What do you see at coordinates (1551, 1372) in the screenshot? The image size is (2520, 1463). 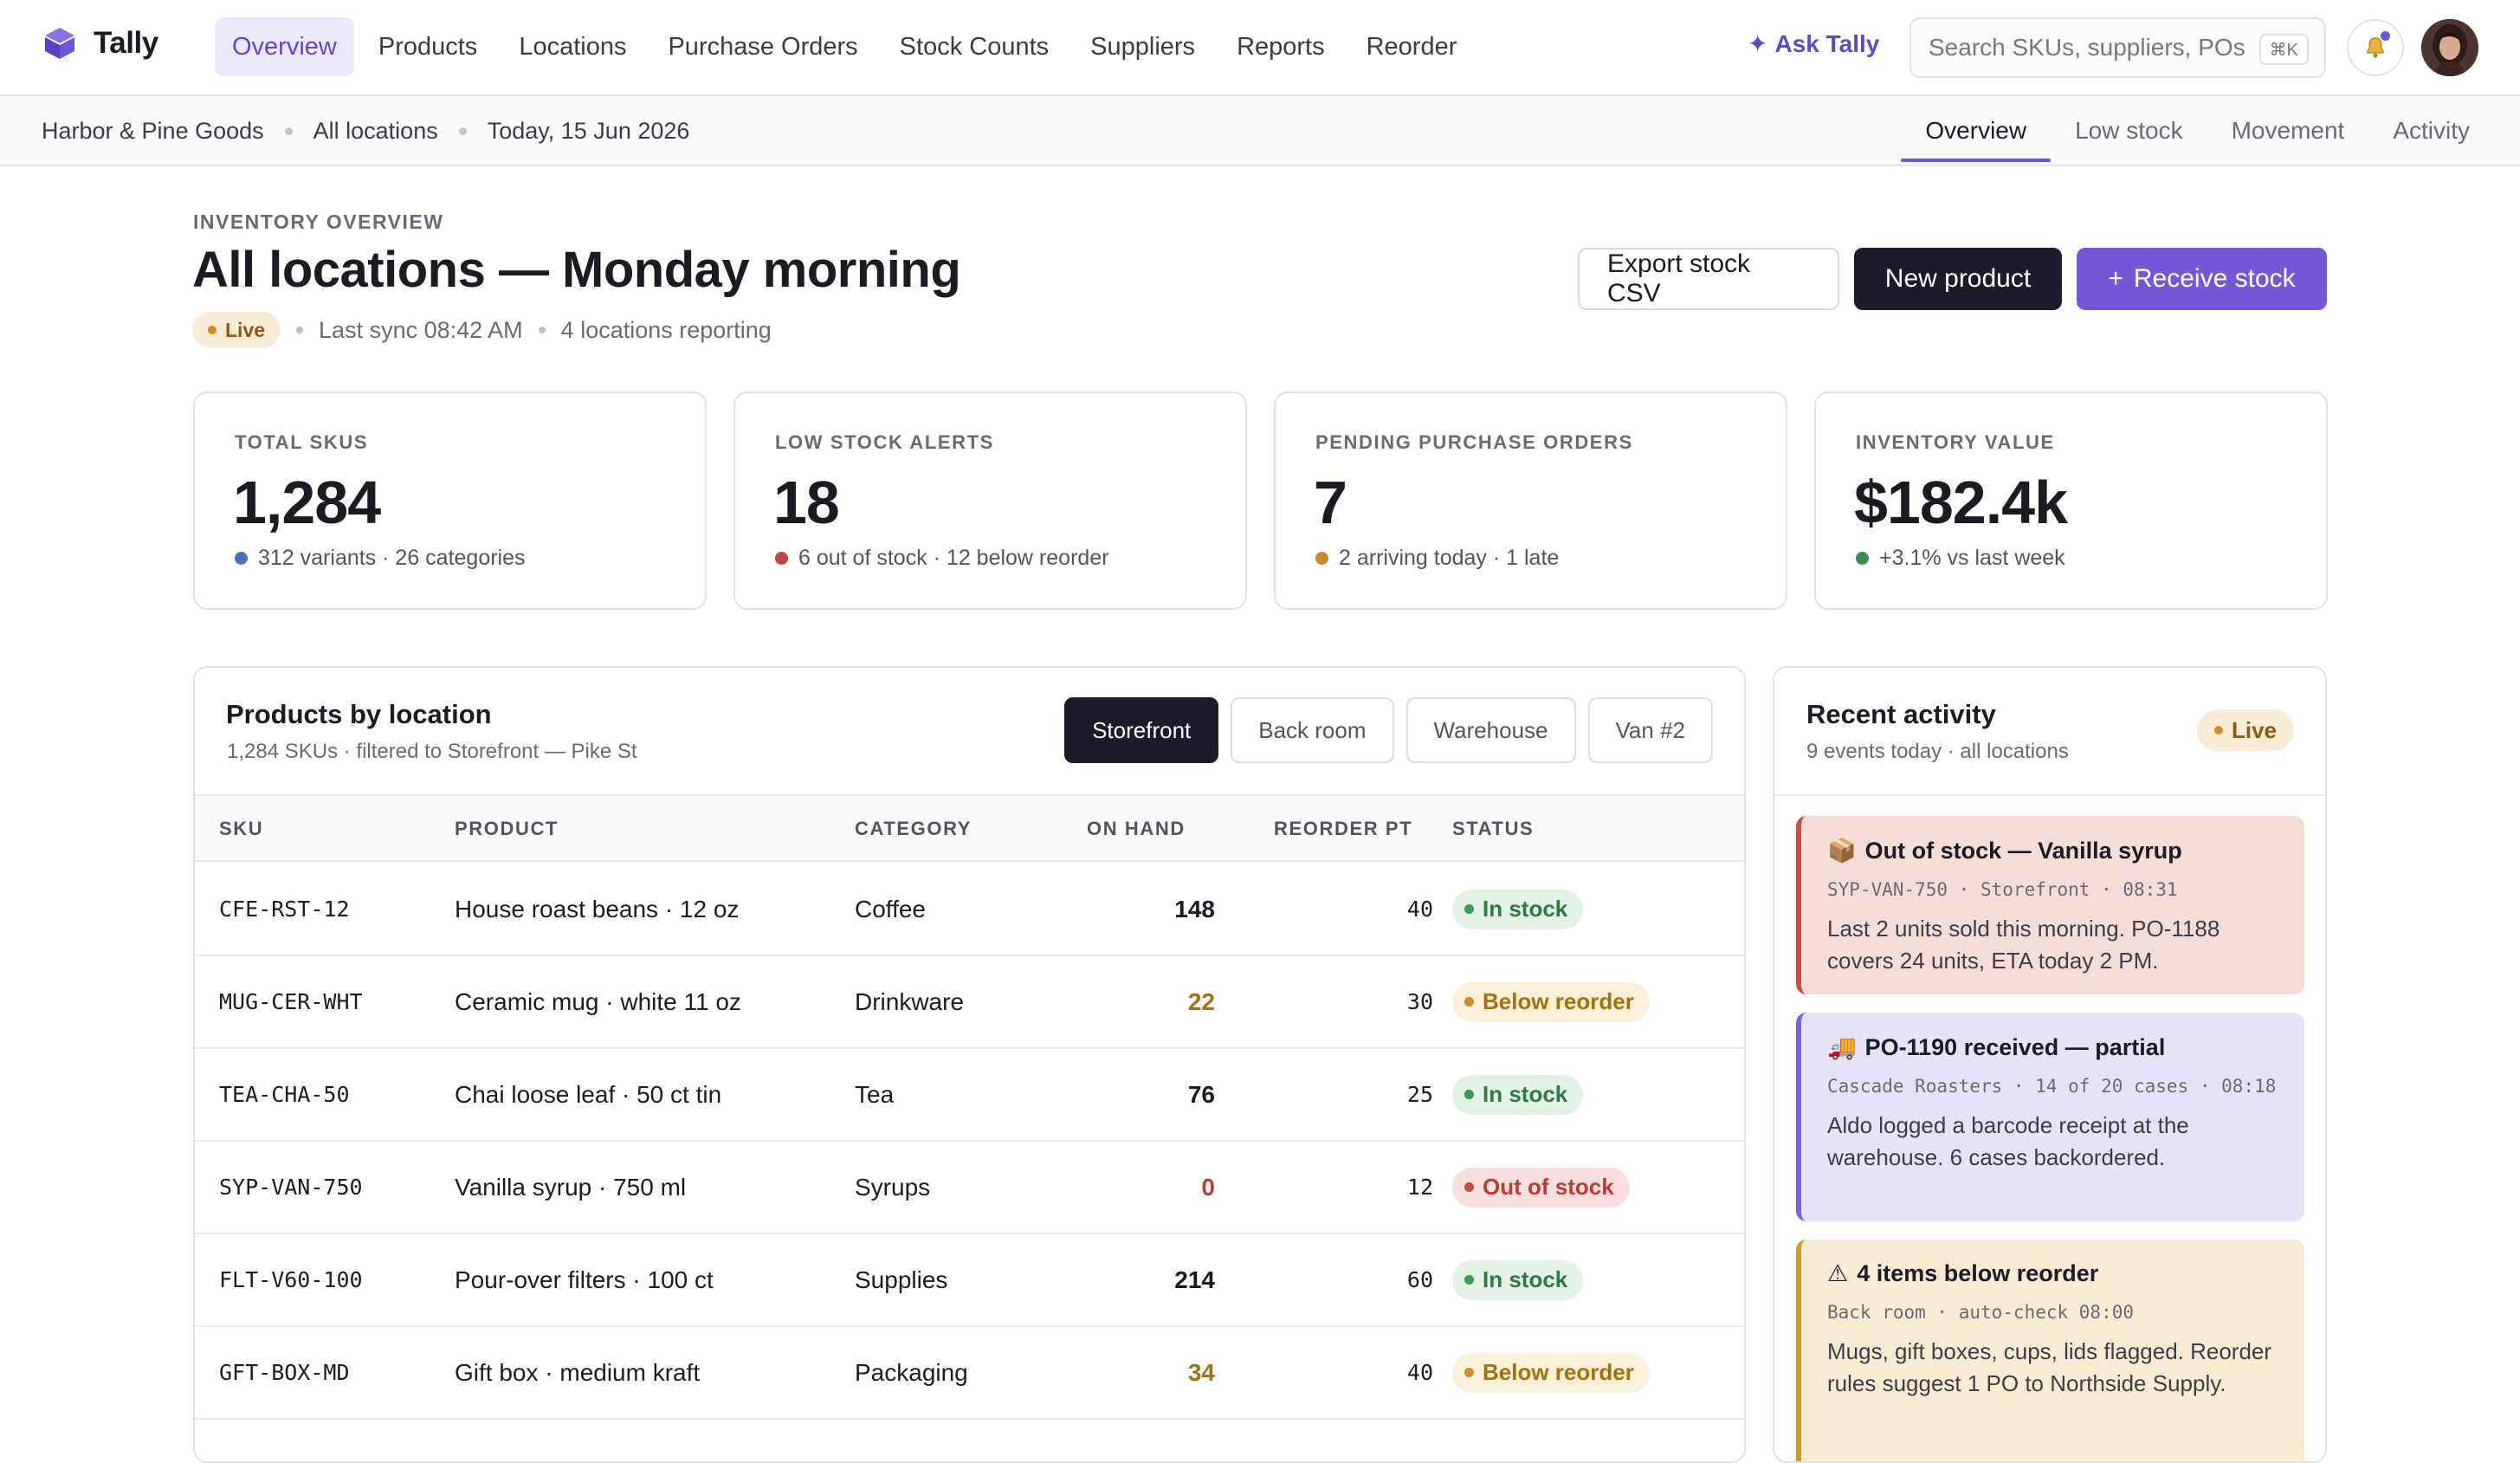 I see `status-cell: Below reorder` at bounding box center [1551, 1372].